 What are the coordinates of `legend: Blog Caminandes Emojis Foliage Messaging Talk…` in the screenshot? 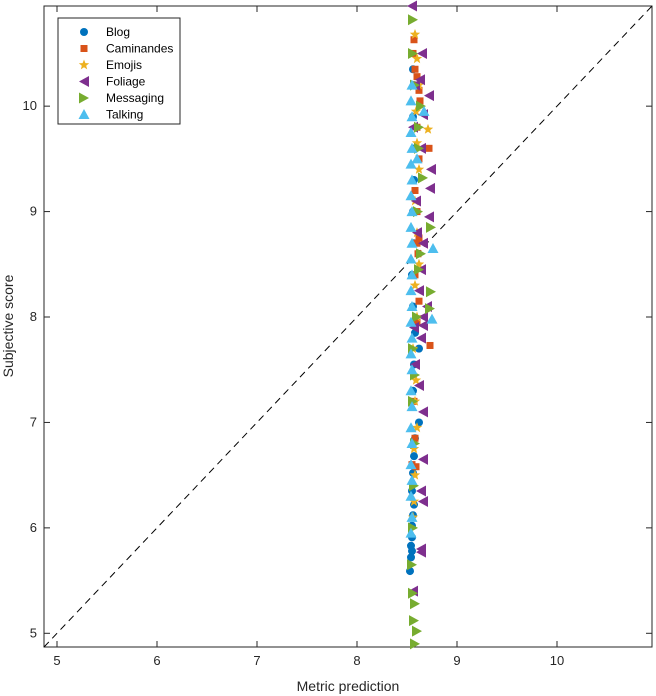 It's located at (119, 71).